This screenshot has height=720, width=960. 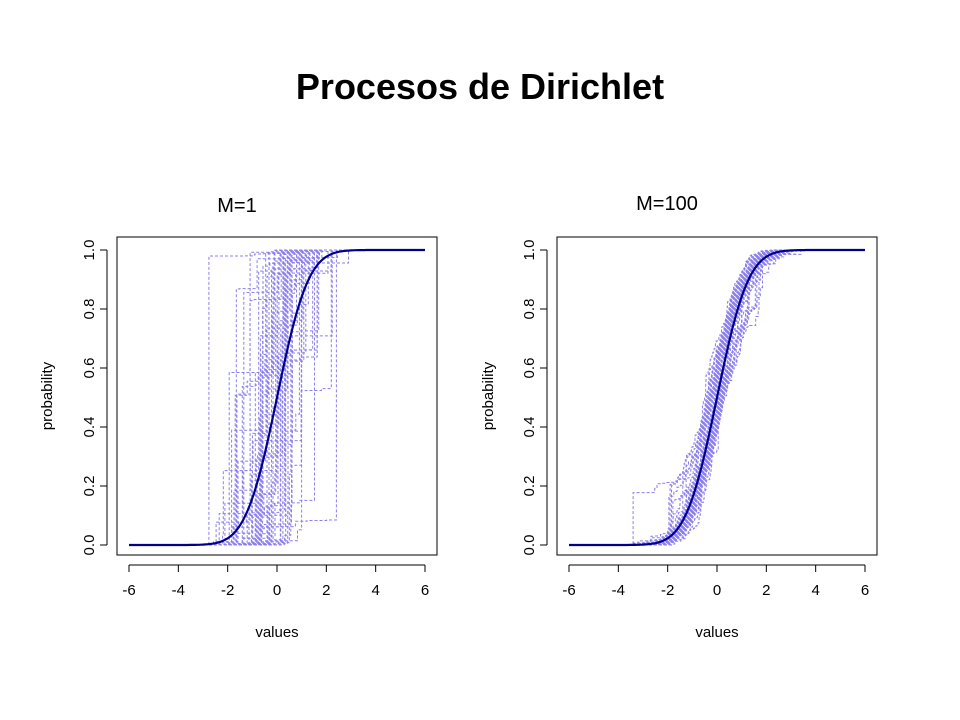 What do you see at coordinates (480, 86) in the screenshot?
I see `main-title: Procesos de Dirichlet` at bounding box center [480, 86].